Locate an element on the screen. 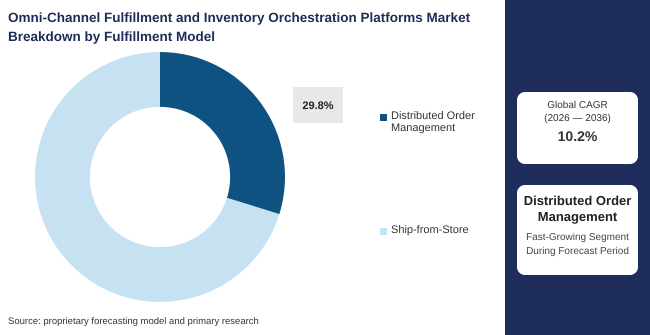 Image resolution: width=650 pixels, height=335 pixels. legend-label: Distributed Order Management is located at coordinates (433, 122).